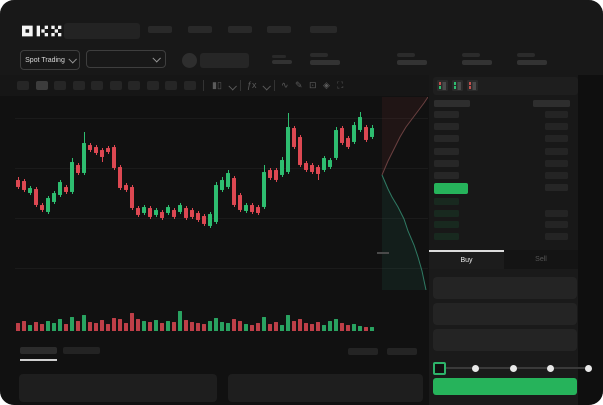 Image resolution: width=603 pixels, height=405 pixels. What do you see at coordinates (383, 253) in the screenshot?
I see `last-price-marker` at bounding box center [383, 253].